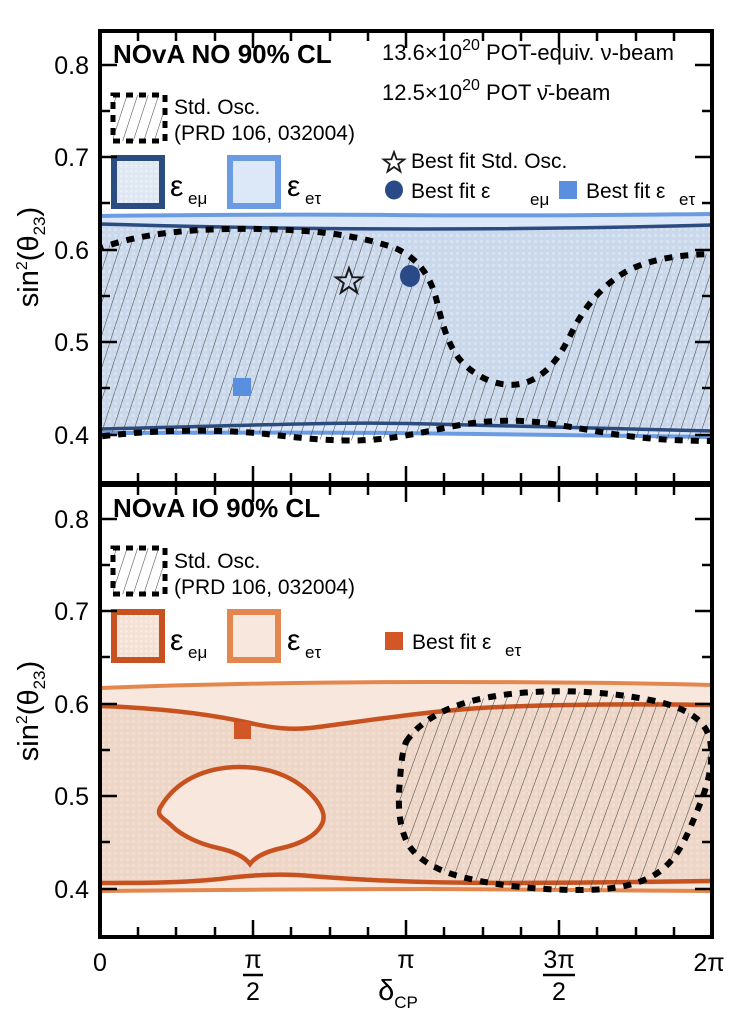 Image resolution: width=735 pixels, height=1024 pixels. I want to click on y-ticklabel-bottom-0.5: 0.5, so click(71, 797).